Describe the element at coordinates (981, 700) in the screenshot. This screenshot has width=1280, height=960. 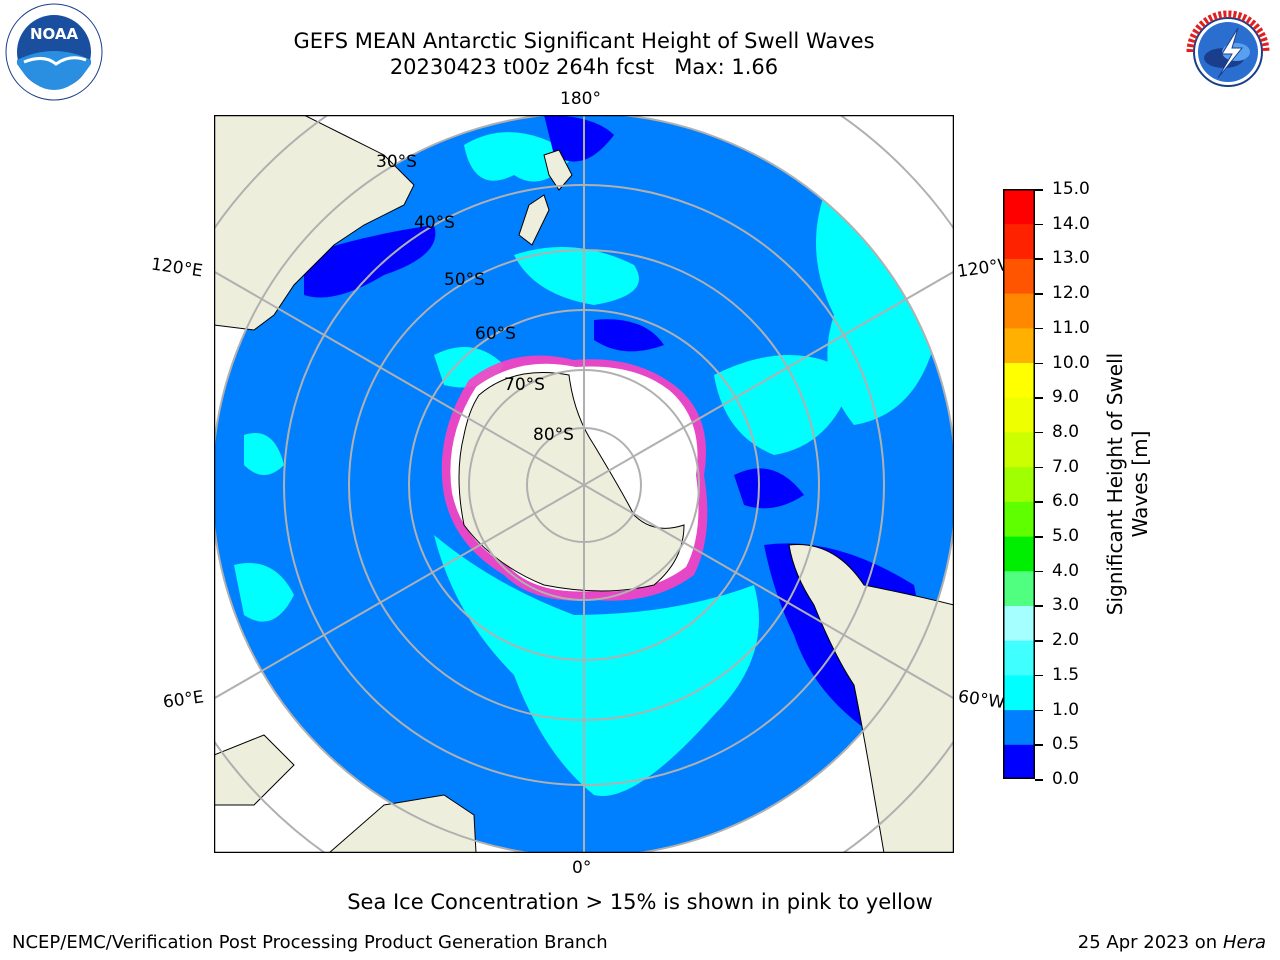
I see `lon-label-60w: 60°W` at that location.